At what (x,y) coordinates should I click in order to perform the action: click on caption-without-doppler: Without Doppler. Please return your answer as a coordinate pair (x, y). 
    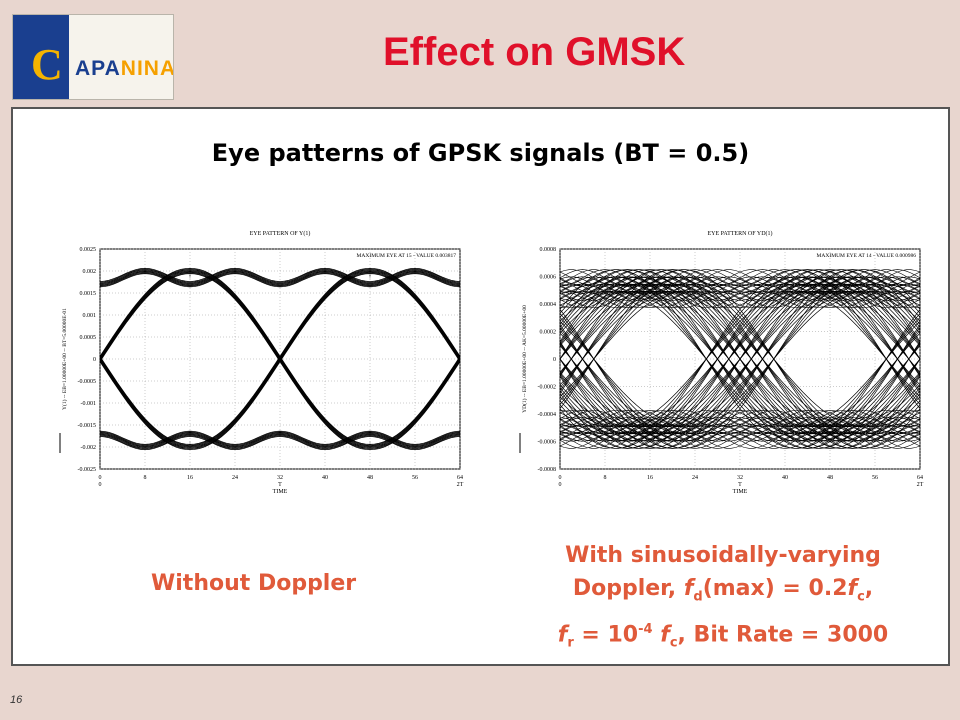
    Looking at the image, I should click on (254, 583).